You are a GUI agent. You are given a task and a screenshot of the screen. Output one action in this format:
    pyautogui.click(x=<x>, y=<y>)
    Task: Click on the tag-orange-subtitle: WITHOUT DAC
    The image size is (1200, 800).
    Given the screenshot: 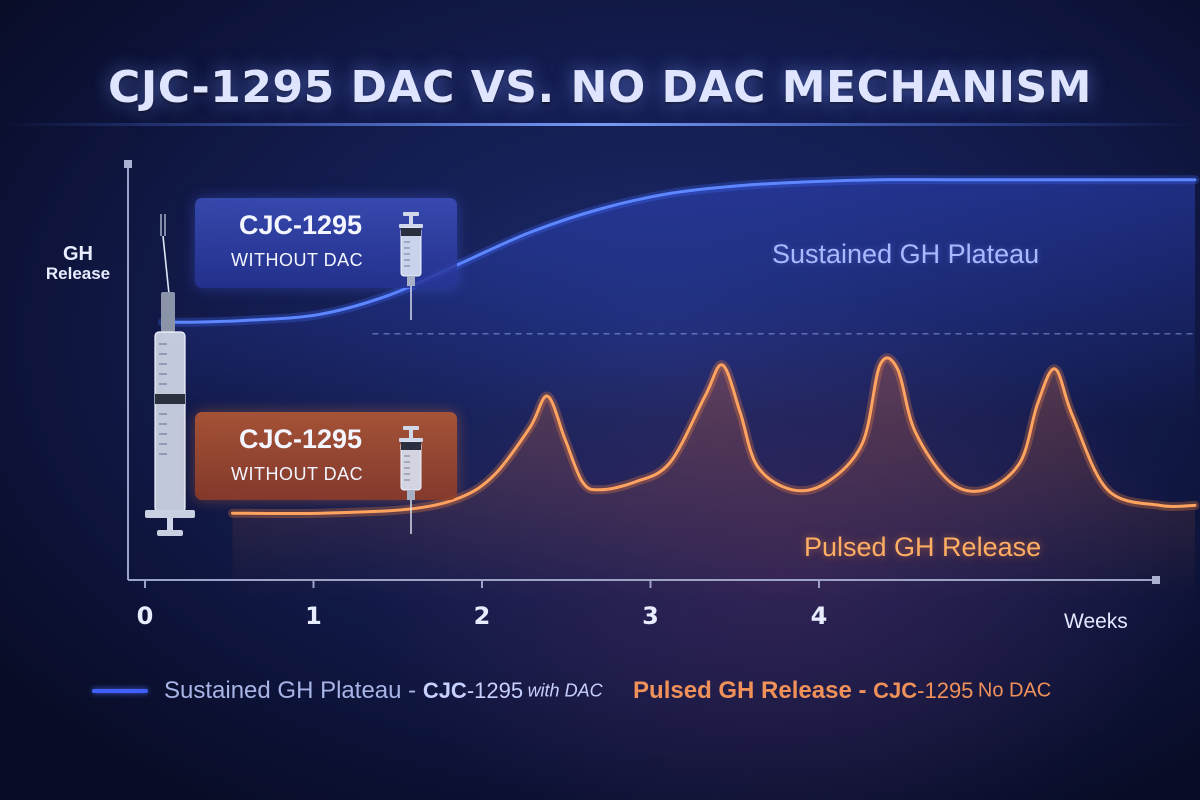 What is the action you would take?
    pyautogui.click(x=297, y=474)
    